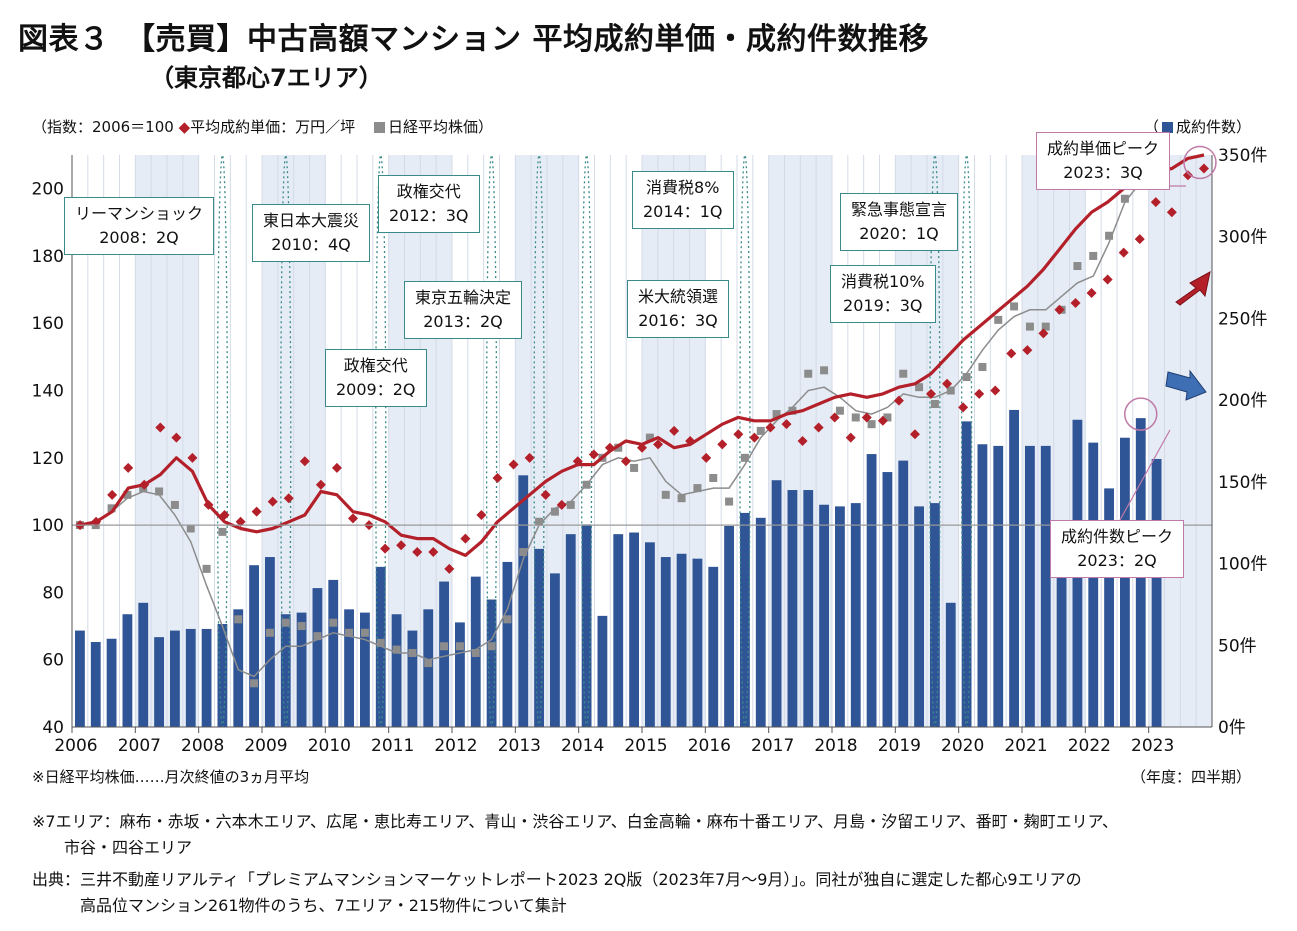 This screenshot has height=931, width=1297. What do you see at coordinates (139, 213) in the screenshot?
I see `annotation-lehman-title: リーマンショック` at bounding box center [139, 213].